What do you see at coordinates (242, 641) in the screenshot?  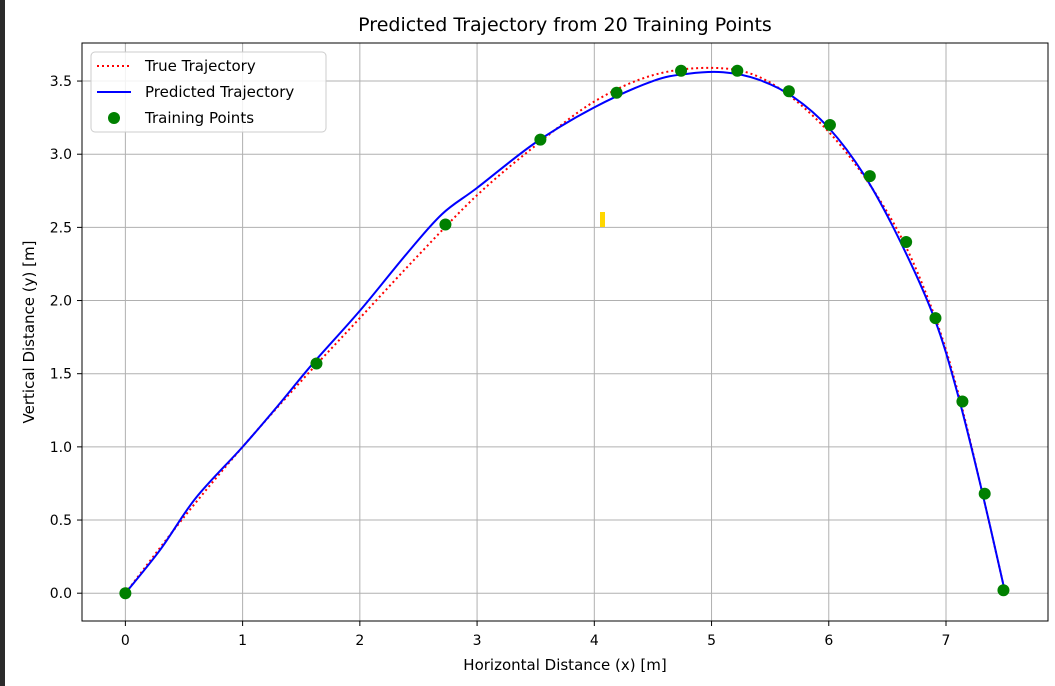 I see `x-tick-label: 1` at bounding box center [242, 641].